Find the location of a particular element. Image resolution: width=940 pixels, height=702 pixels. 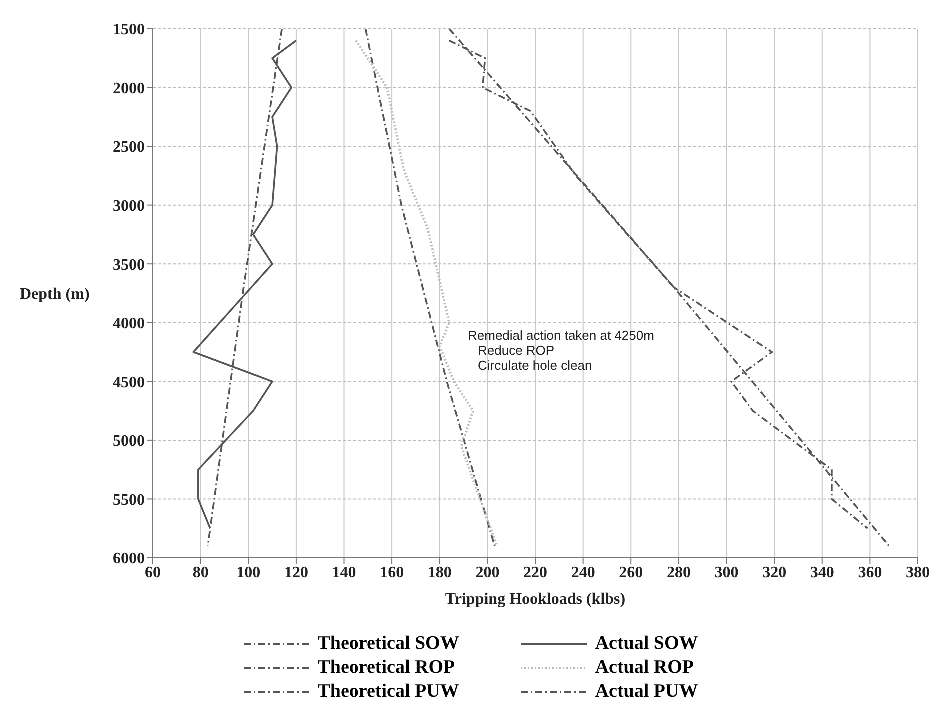

y-tick-label: 5000 is located at coordinates (129, 441).